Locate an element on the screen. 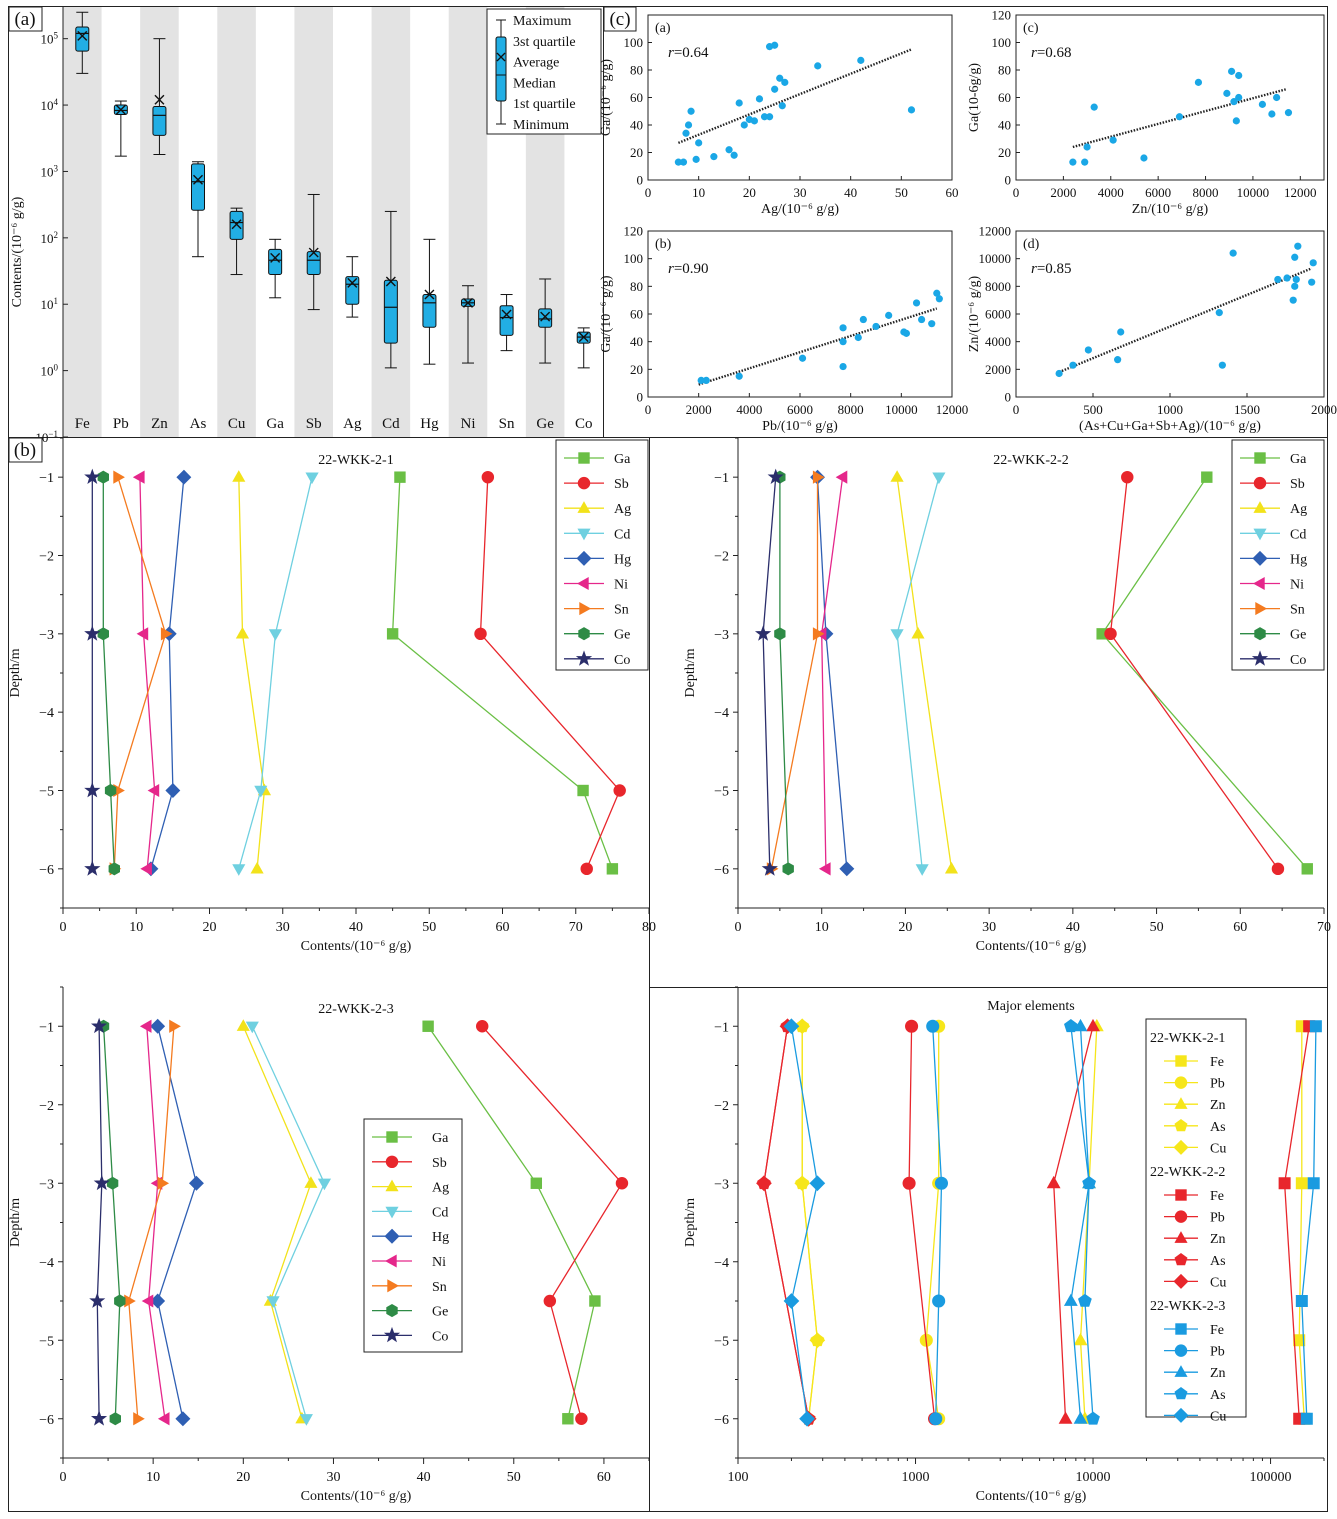 The image size is (1337, 1519). legend-entry: Zn is located at coordinates (1218, 1239).